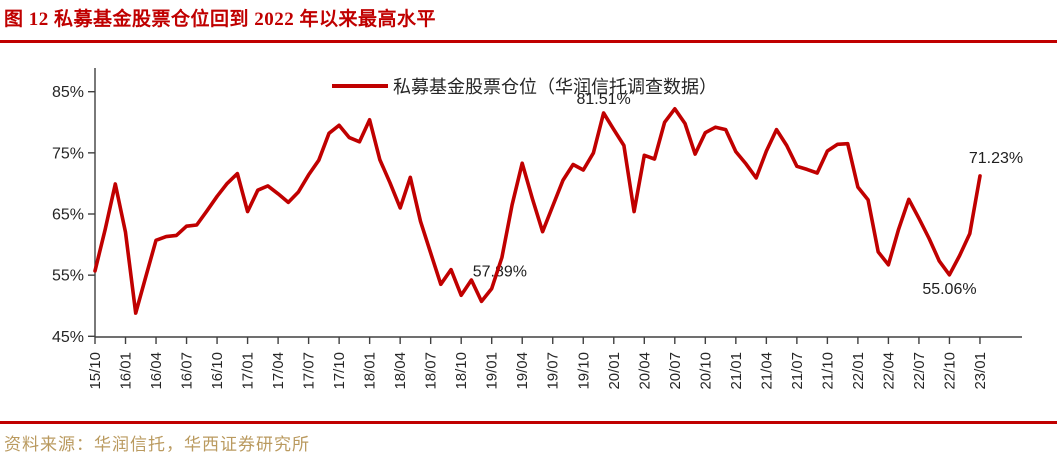  What do you see at coordinates (126, 371) in the screenshot?
I see `x-tick-label: 16/01` at bounding box center [126, 371].